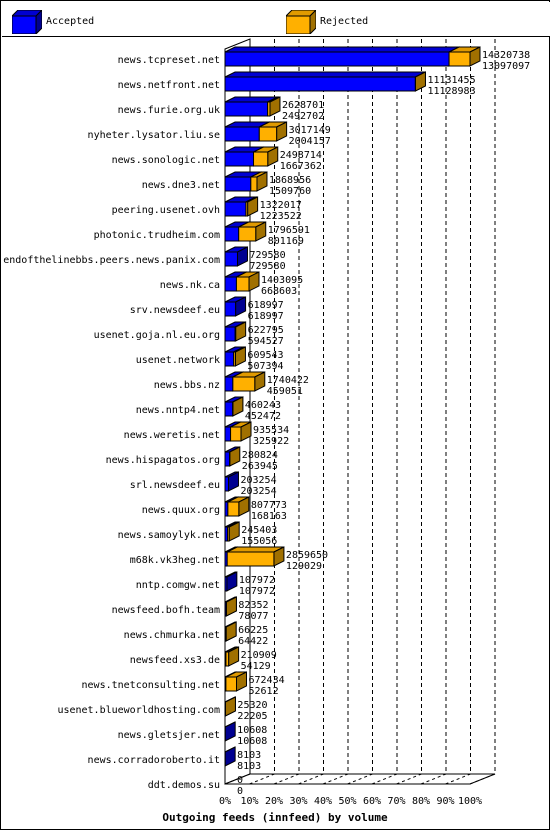 The height and width of the screenshot is (830, 550). I want to click on rejected-value-label: 245403, so click(259, 530).